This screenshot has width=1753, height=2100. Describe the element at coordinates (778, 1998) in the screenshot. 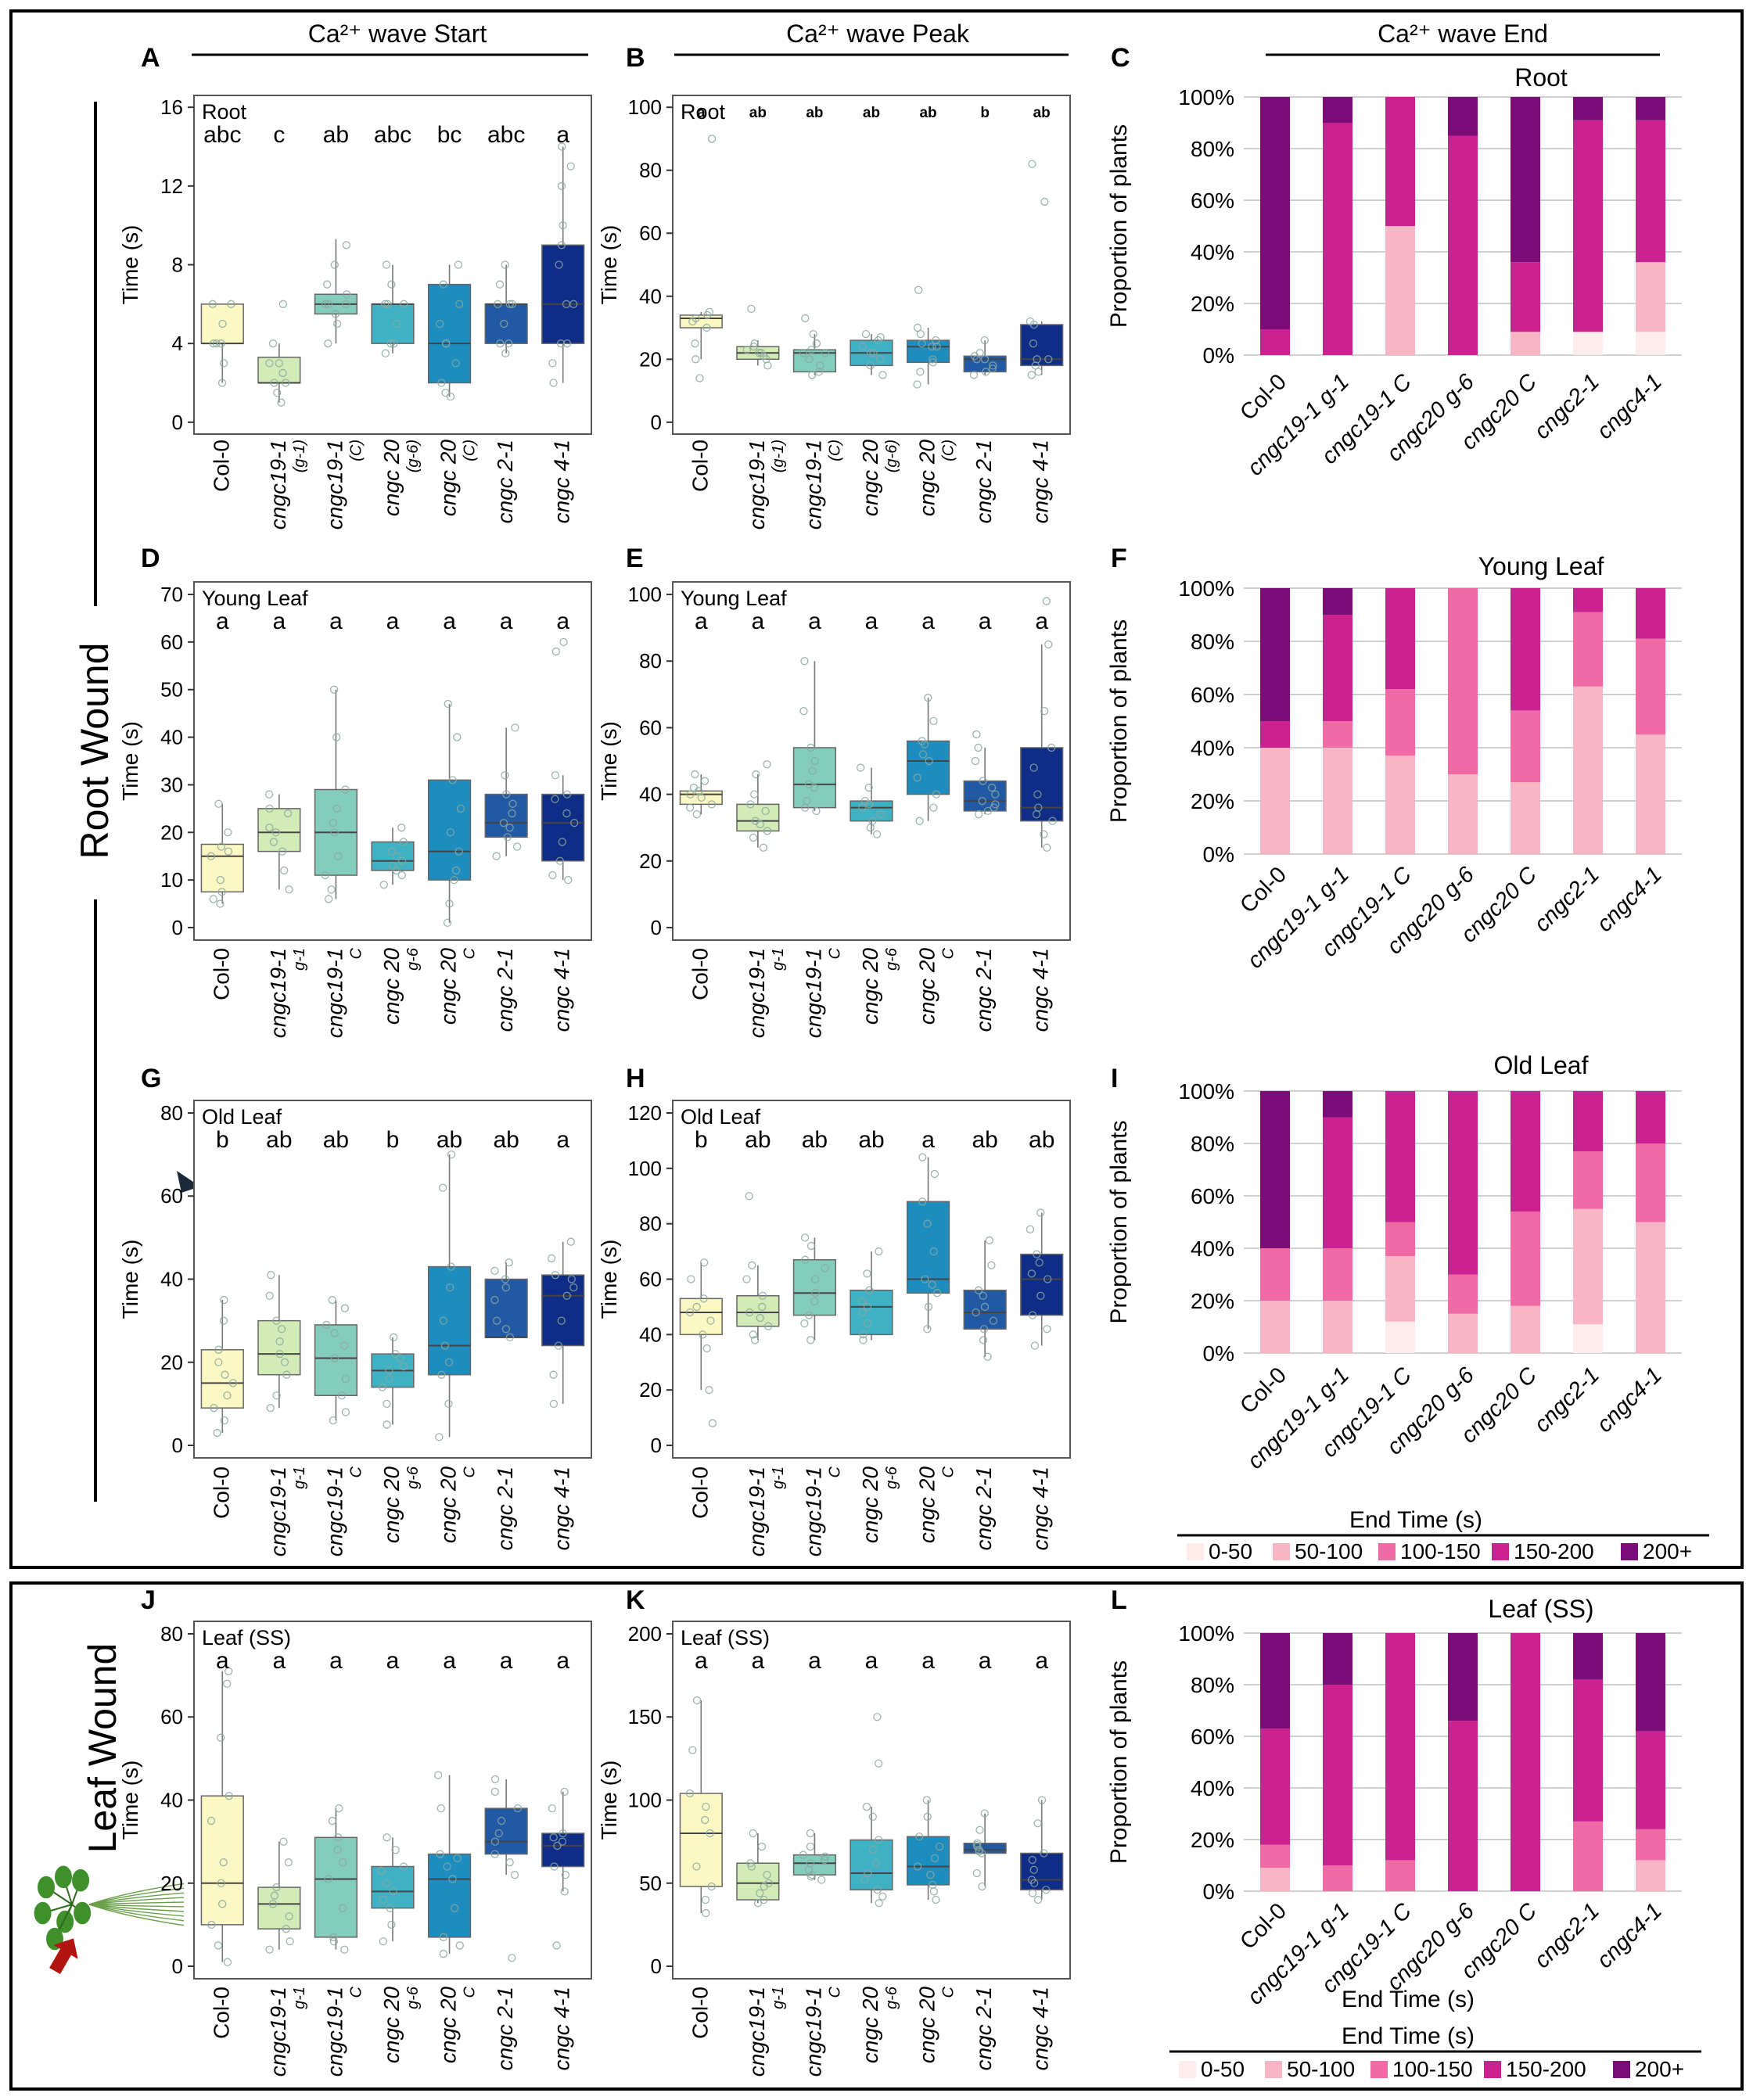

I see `x-tick-sublabel-K: g-1` at that location.